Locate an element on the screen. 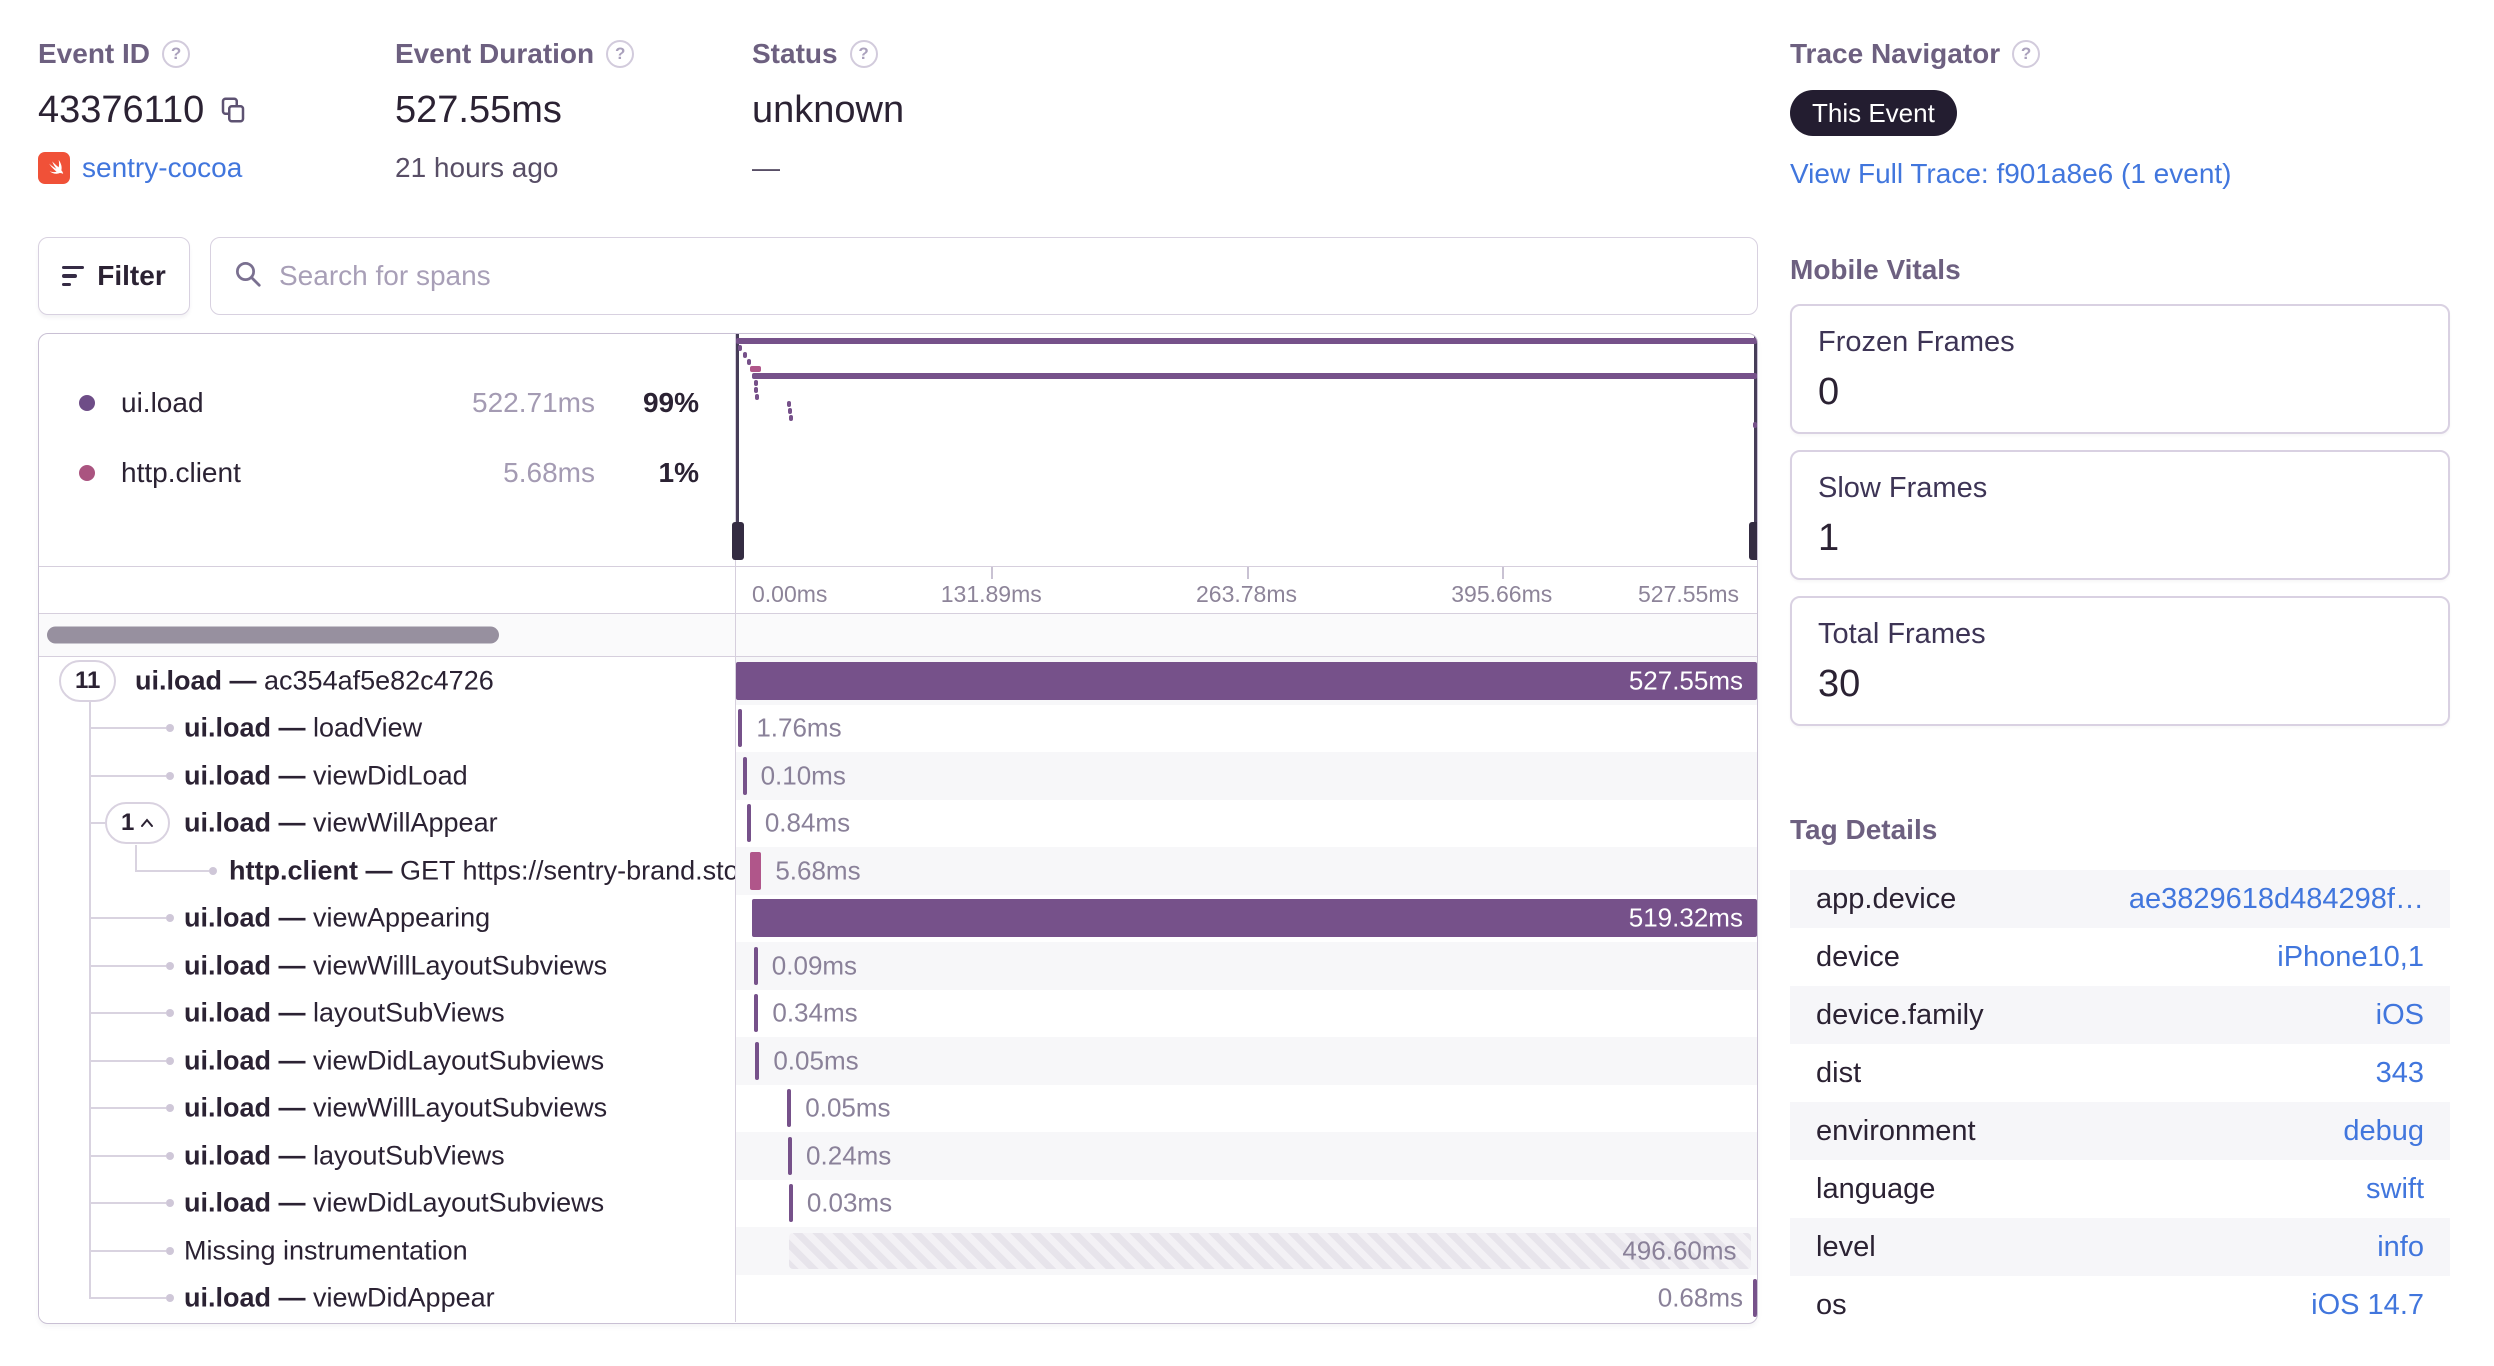 The width and height of the screenshot is (2494, 1366). span-row: ui.load — viewDidLoad 0.10ms is located at coordinates (898, 776).